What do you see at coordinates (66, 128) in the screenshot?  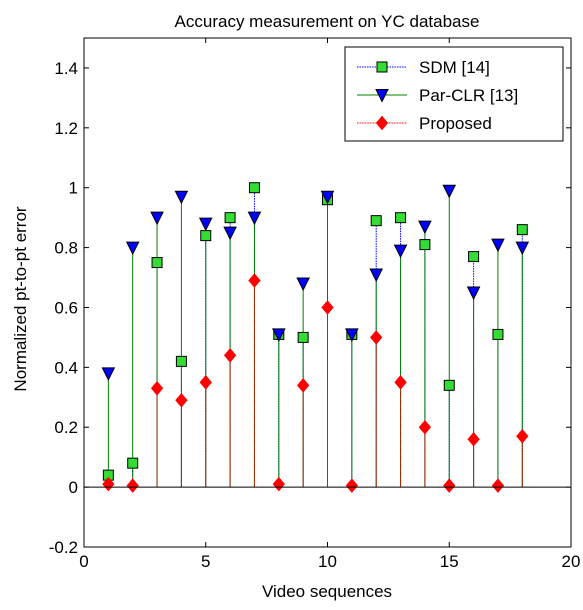 I see `y-tick-label-8: 1.2` at bounding box center [66, 128].